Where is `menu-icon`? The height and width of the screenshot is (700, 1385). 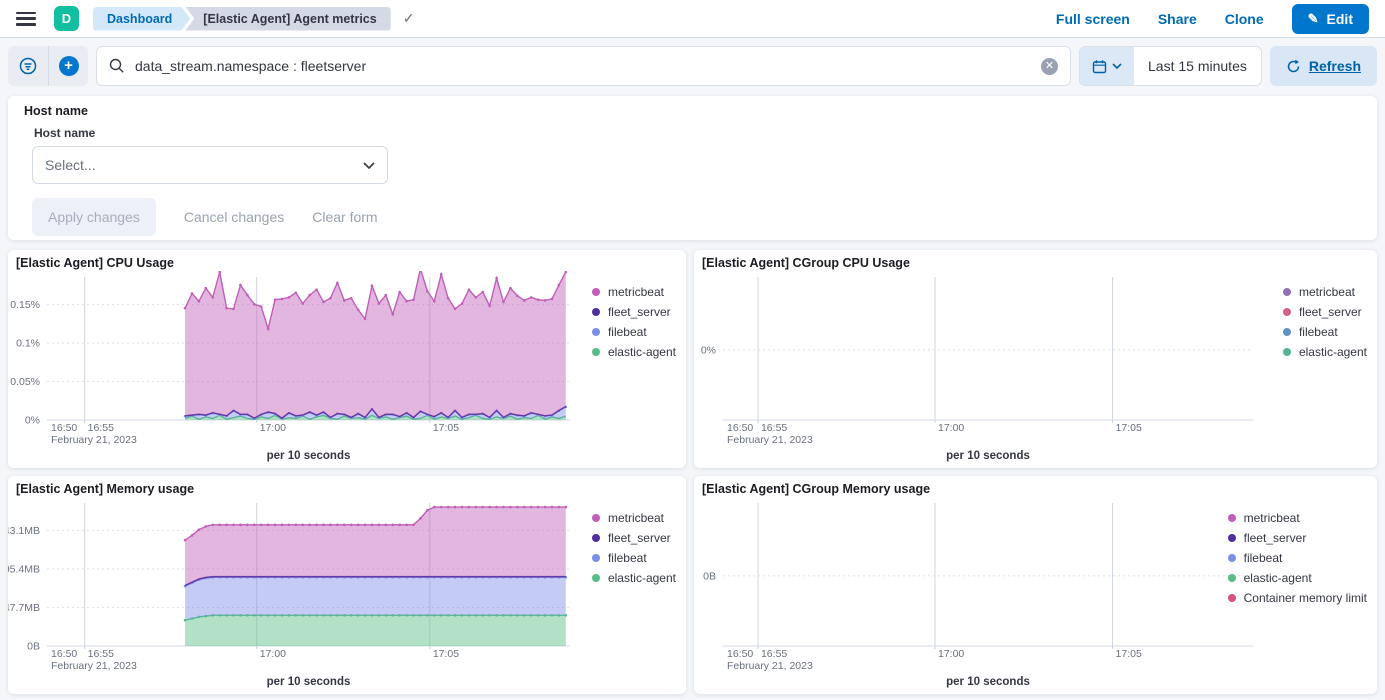
menu-icon is located at coordinates (26, 18).